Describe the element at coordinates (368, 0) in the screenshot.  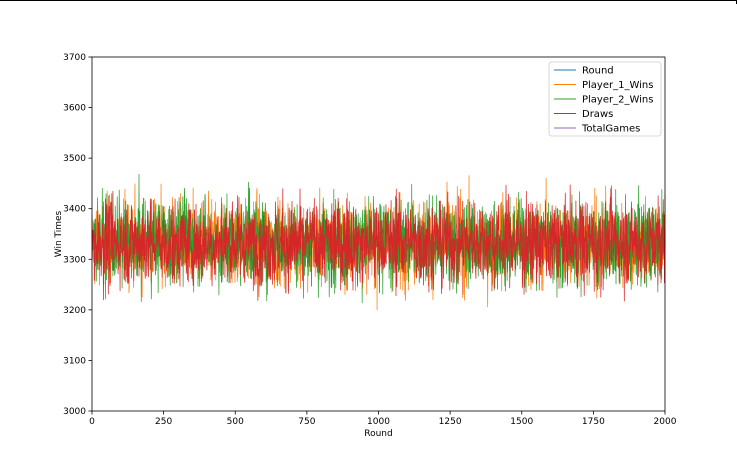
I see `top-border` at that location.